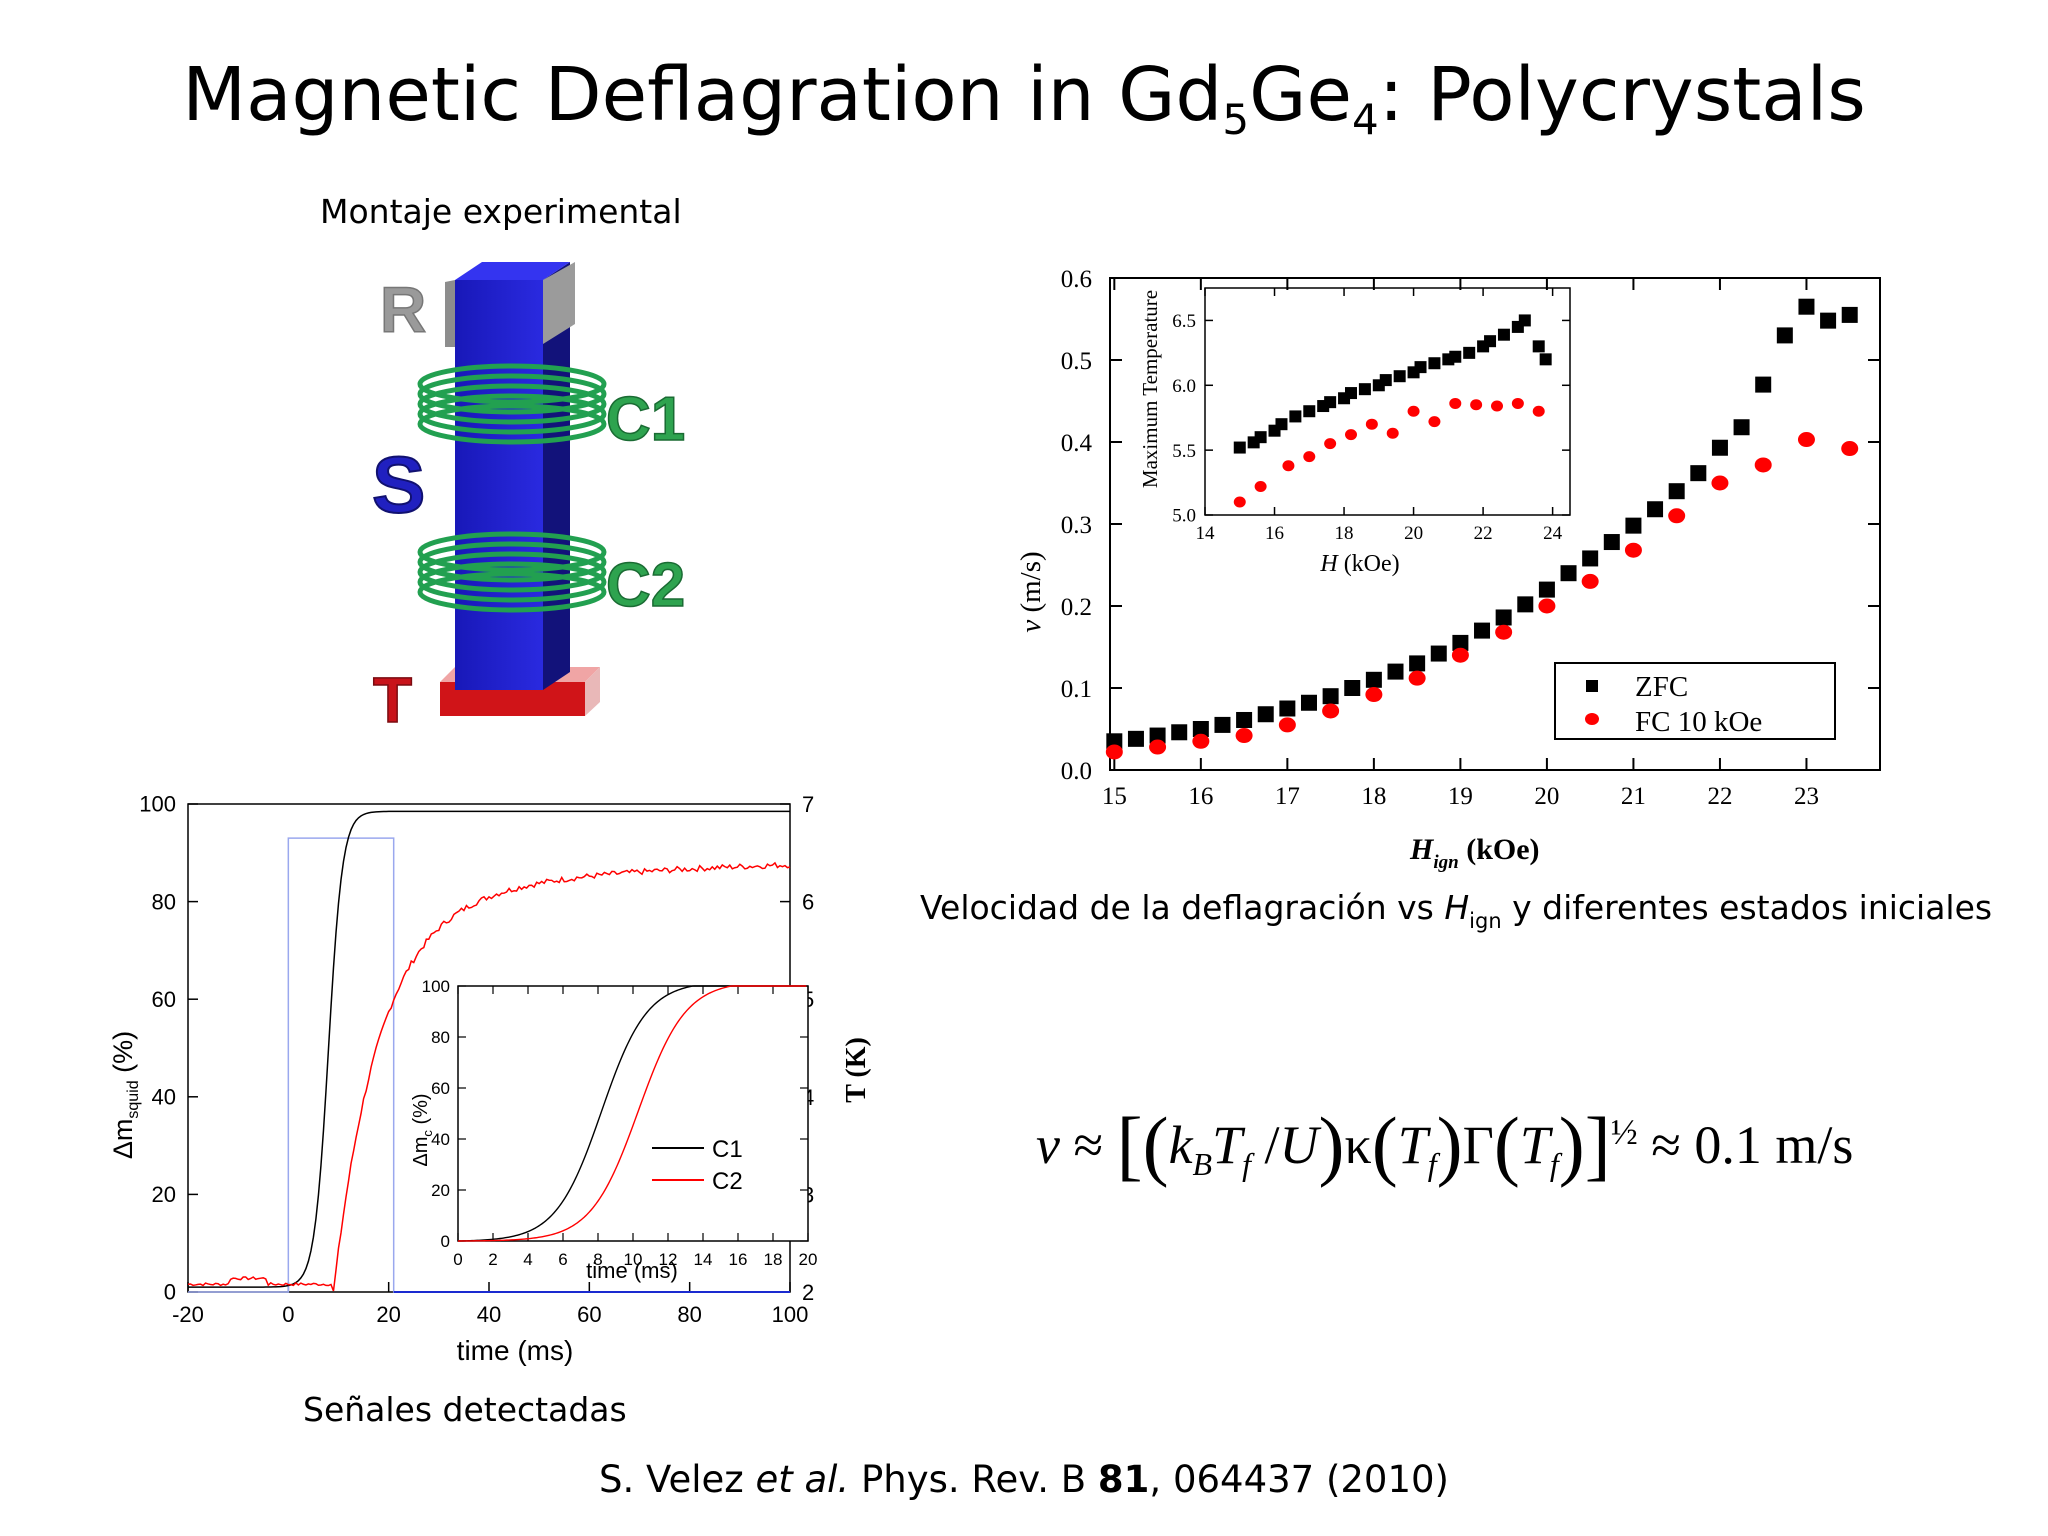 Image resolution: width=2048 pixels, height=1536 pixels. I want to click on velocity-legend: ZFC FC 10 kOe, so click(1695, 701).